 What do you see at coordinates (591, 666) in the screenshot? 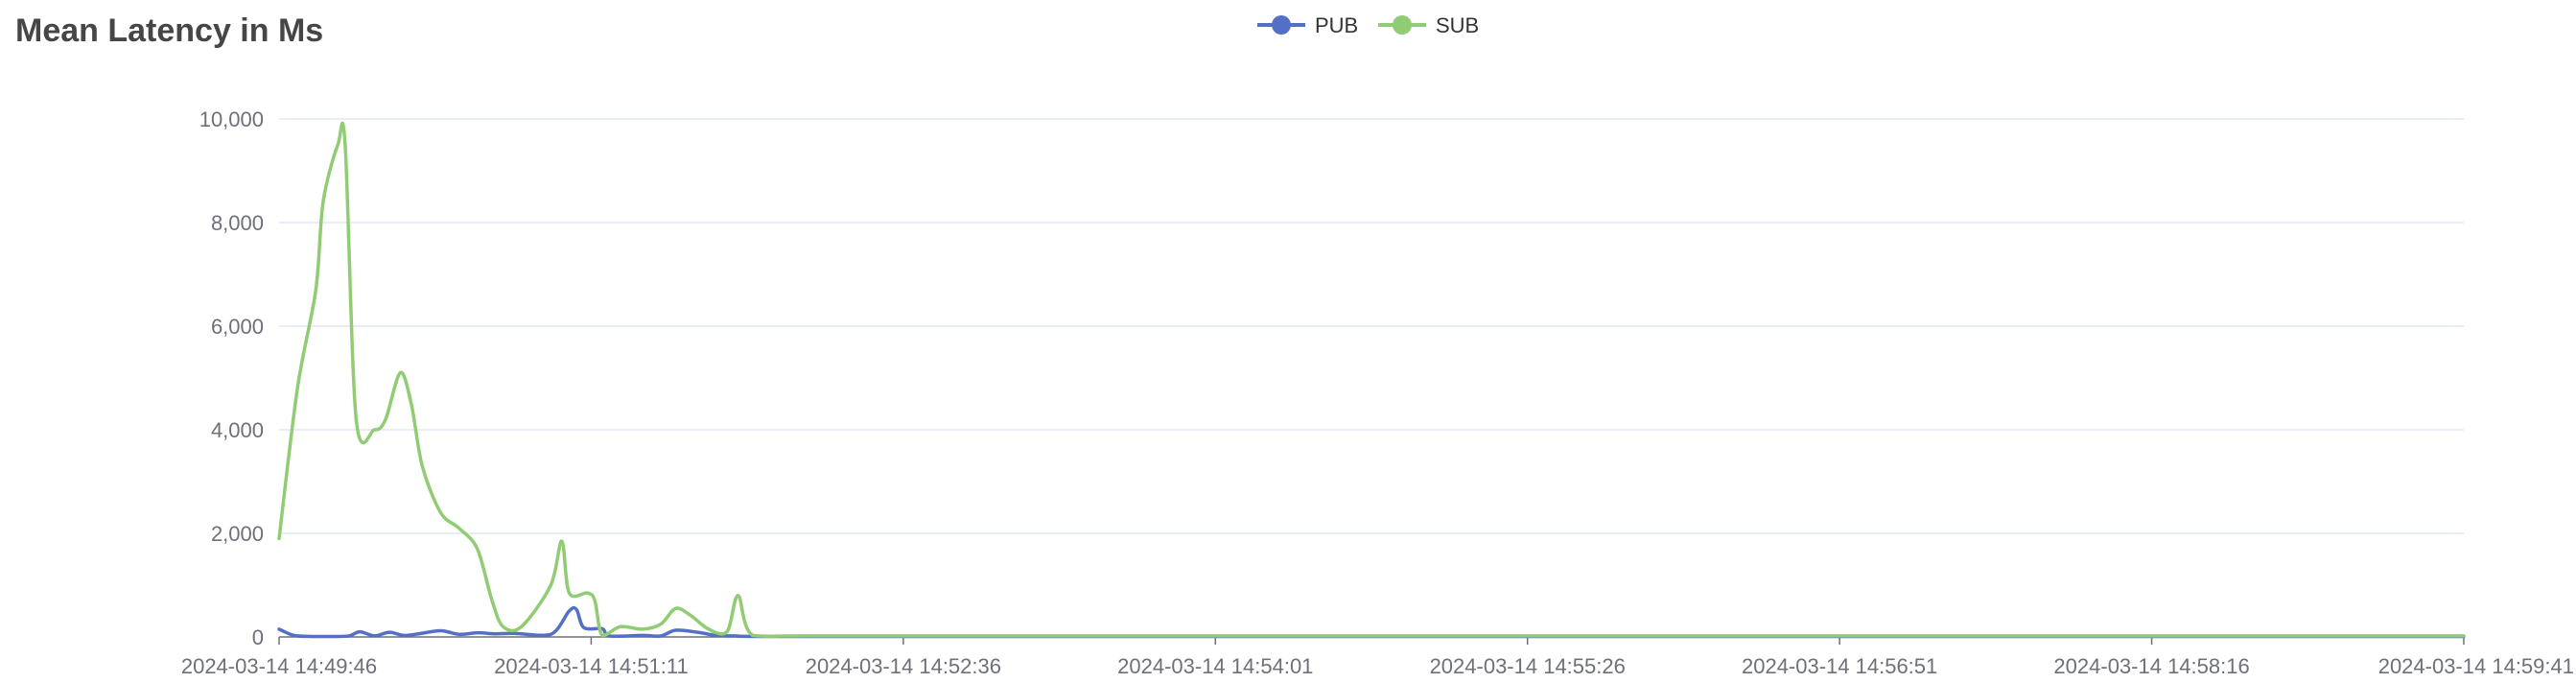
I see `x-tick-label: 2024-03-14 14:51:11` at bounding box center [591, 666].